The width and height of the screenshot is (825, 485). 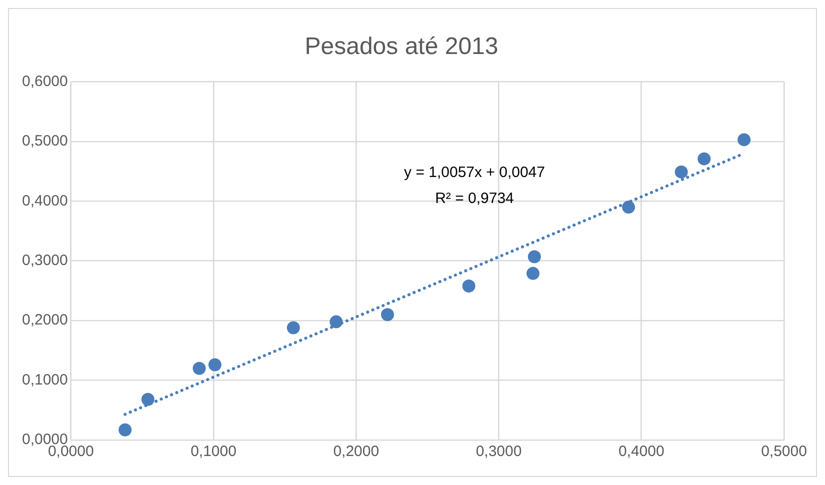 I want to click on y-tick-label: 0,1000, so click(x=45, y=379).